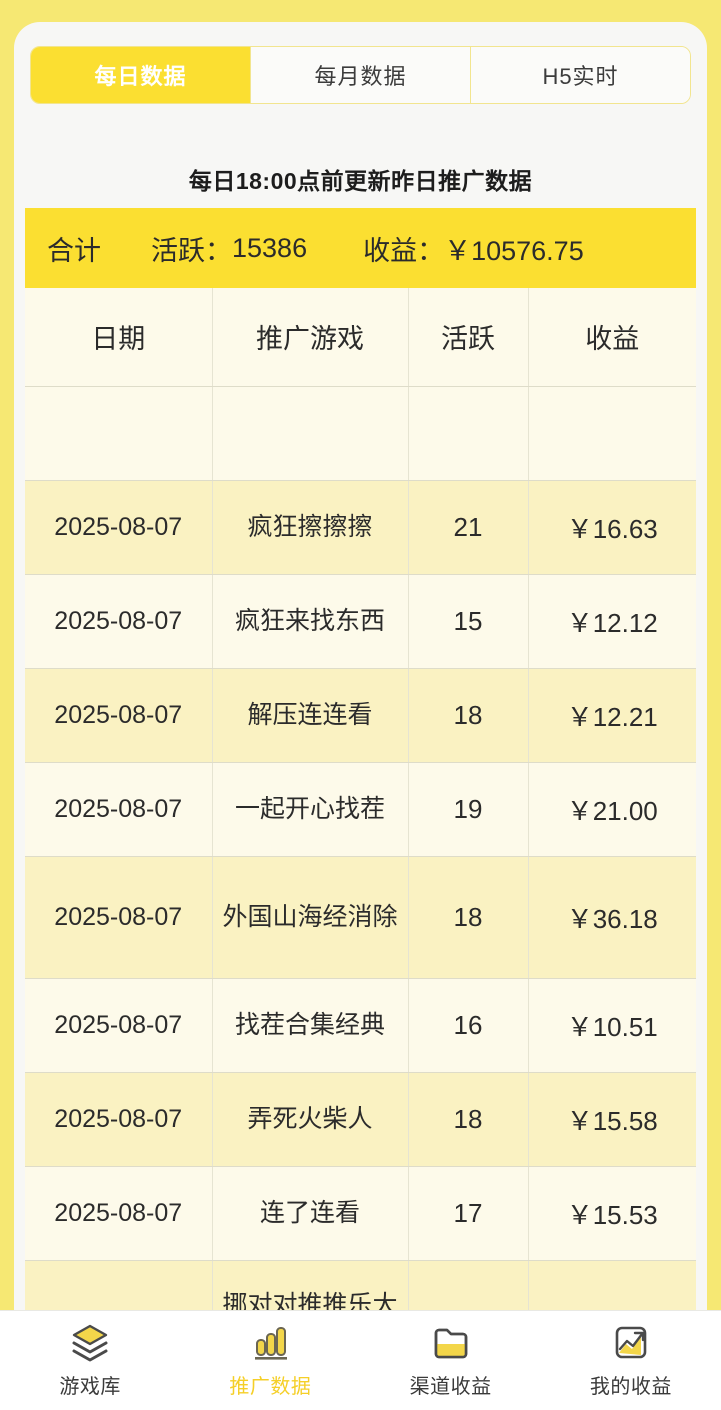 The image size is (721, 1410). Describe the element at coordinates (468, 1285) in the screenshot. I see `cell-active: 5` at that location.